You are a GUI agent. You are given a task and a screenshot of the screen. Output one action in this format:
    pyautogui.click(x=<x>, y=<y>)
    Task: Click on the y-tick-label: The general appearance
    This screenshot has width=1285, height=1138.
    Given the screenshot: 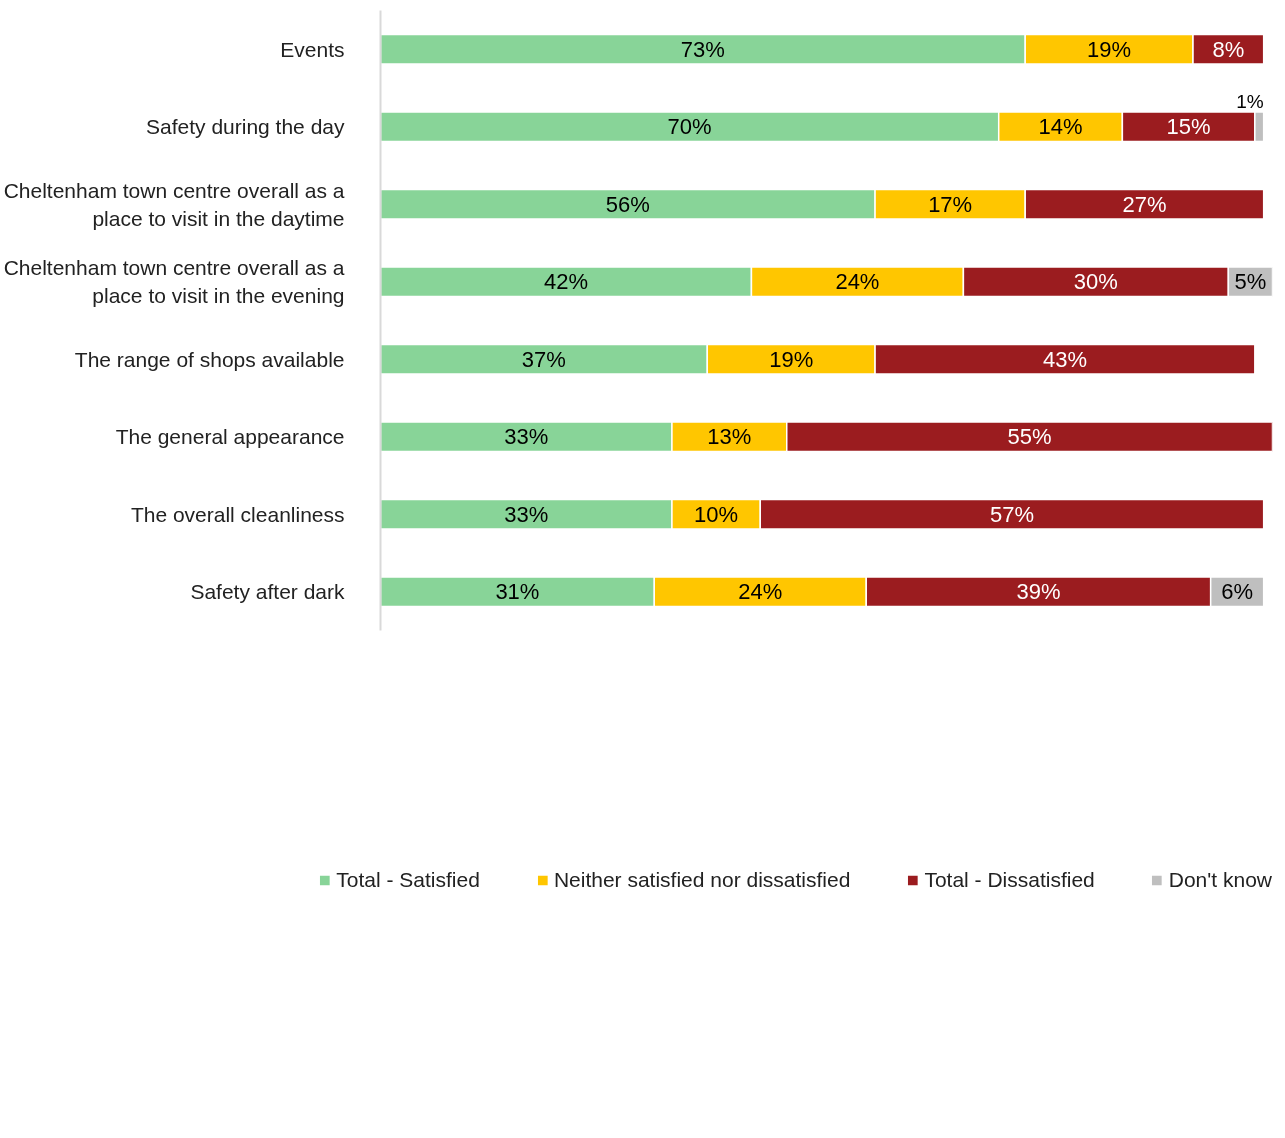 What is the action you would take?
    pyautogui.click(x=230, y=437)
    